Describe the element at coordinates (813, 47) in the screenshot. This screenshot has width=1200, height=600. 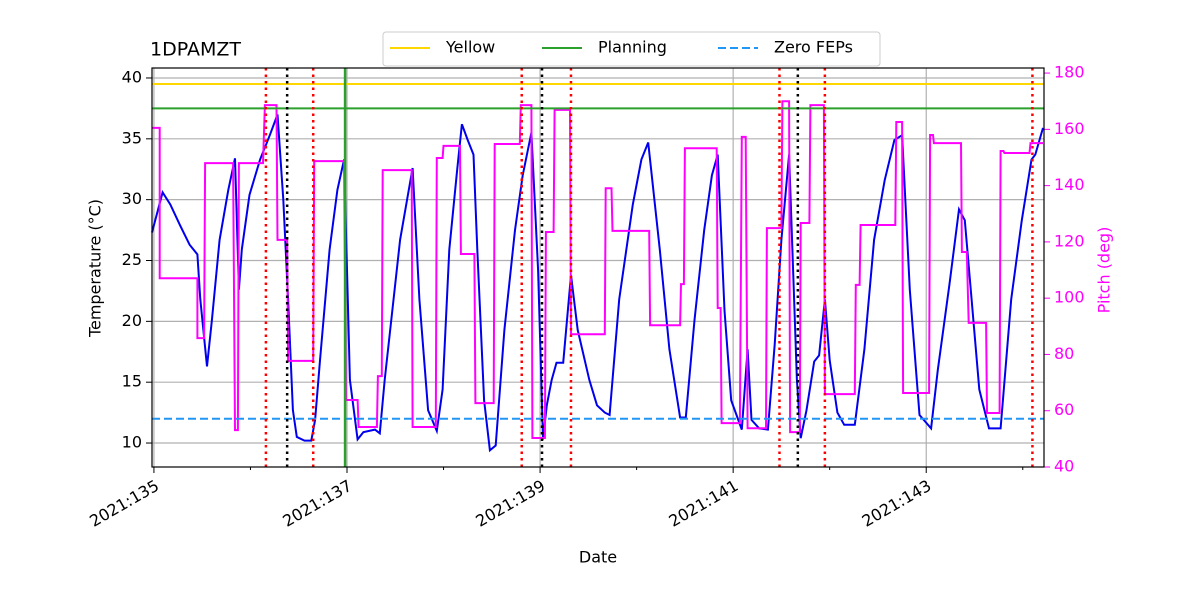
I see `legend-label: Zero FEPs` at that location.